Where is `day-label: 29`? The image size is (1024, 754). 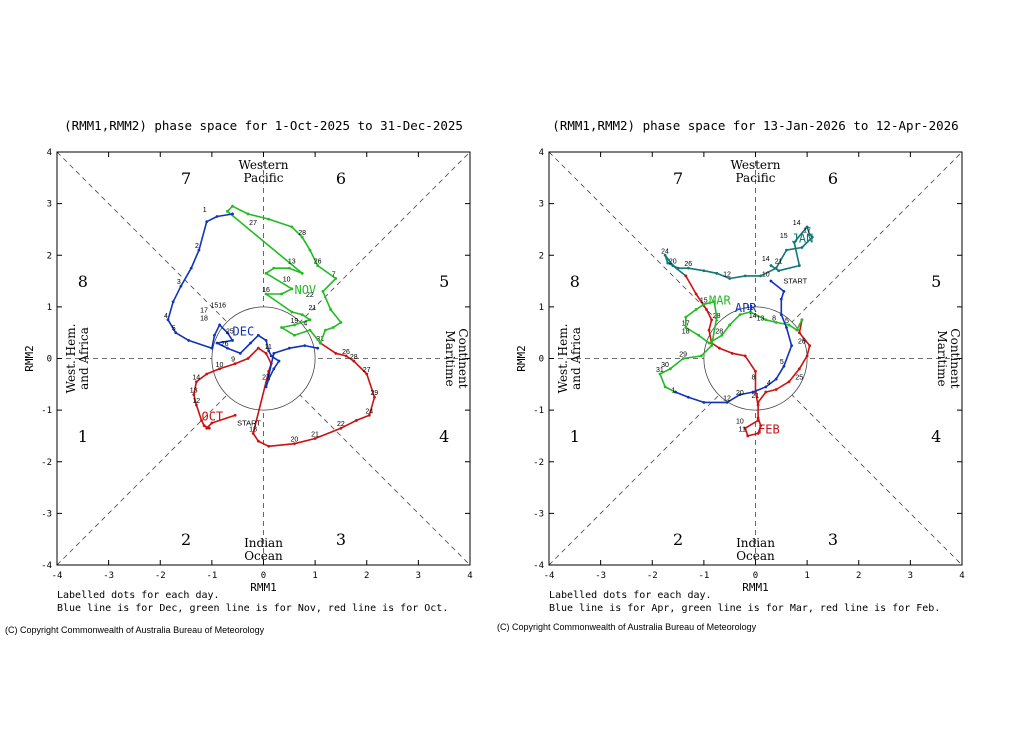 day-label: 29 is located at coordinates (374, 393).